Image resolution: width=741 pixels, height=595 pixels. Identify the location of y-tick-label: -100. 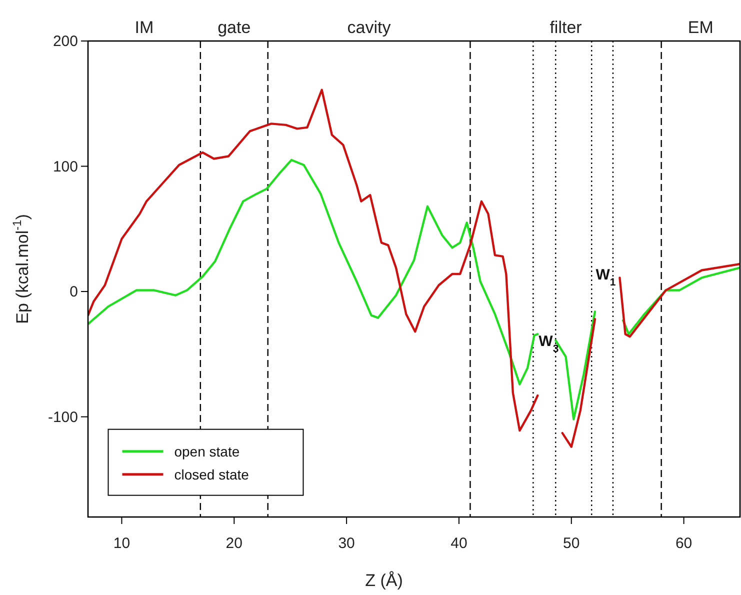
(63, 417).